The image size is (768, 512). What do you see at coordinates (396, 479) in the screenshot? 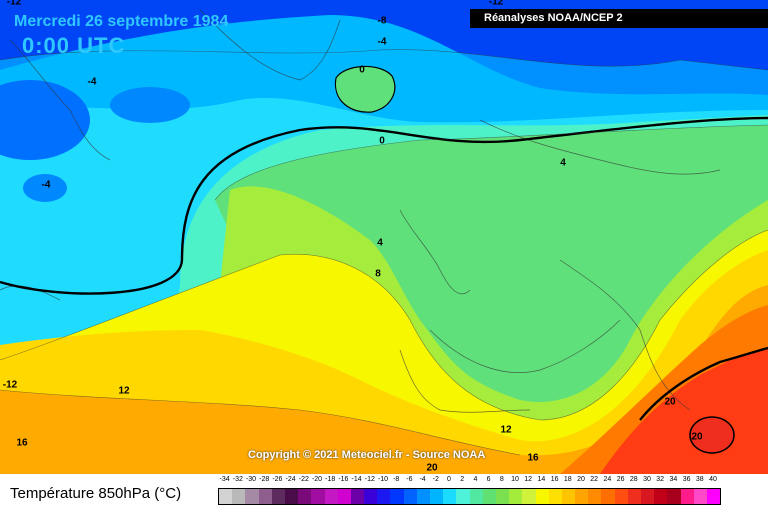
I see `legend-scale-value: -8` at bounding box center [396, 479].